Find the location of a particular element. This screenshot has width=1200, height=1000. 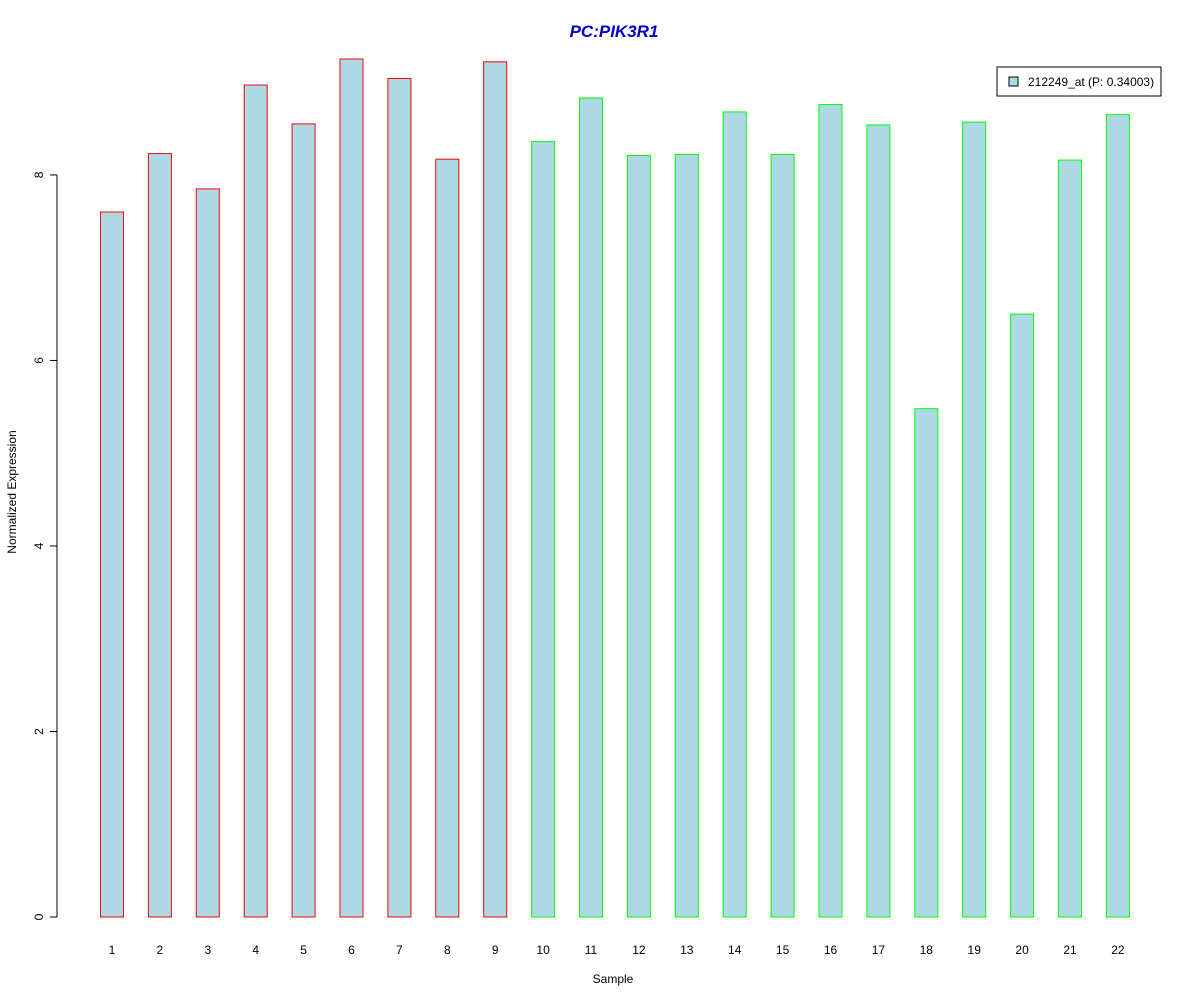

x-tick-label: 17 is located at coordinates (879, 950).